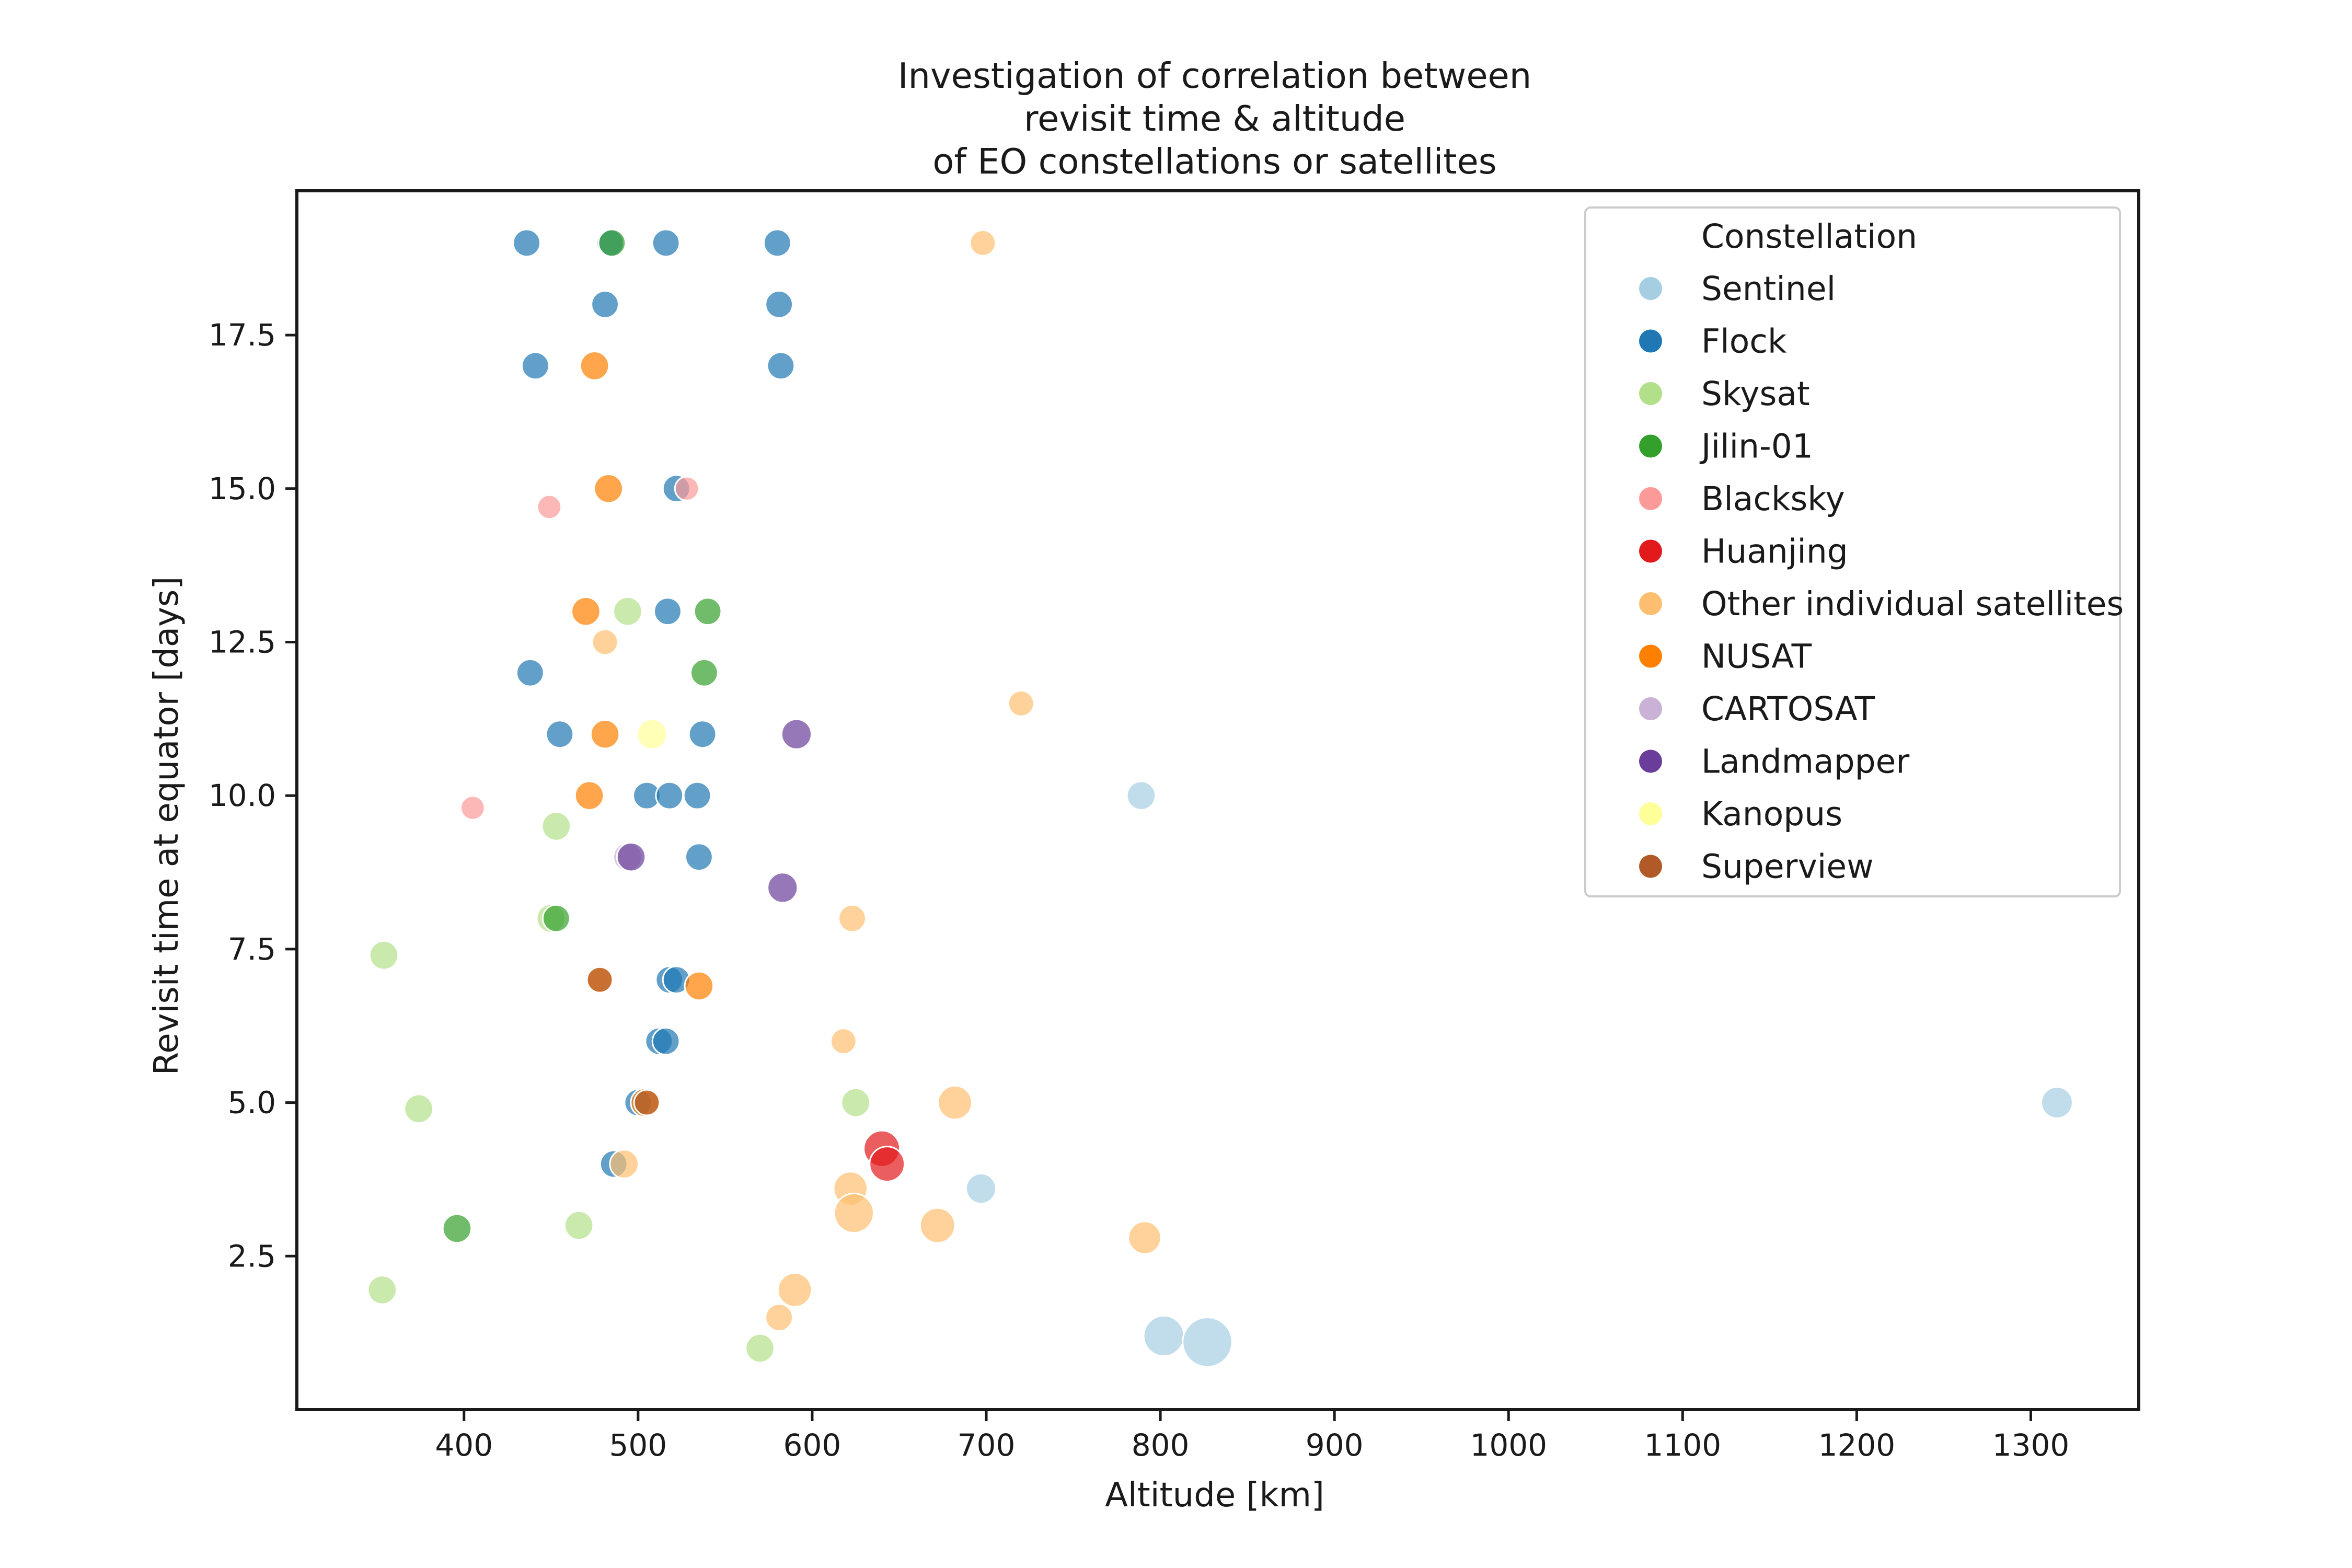 This screenshot has height=1568, width=2352. I want to click on y-axis-label: Revisit time at equator [days], so click(166, 826).